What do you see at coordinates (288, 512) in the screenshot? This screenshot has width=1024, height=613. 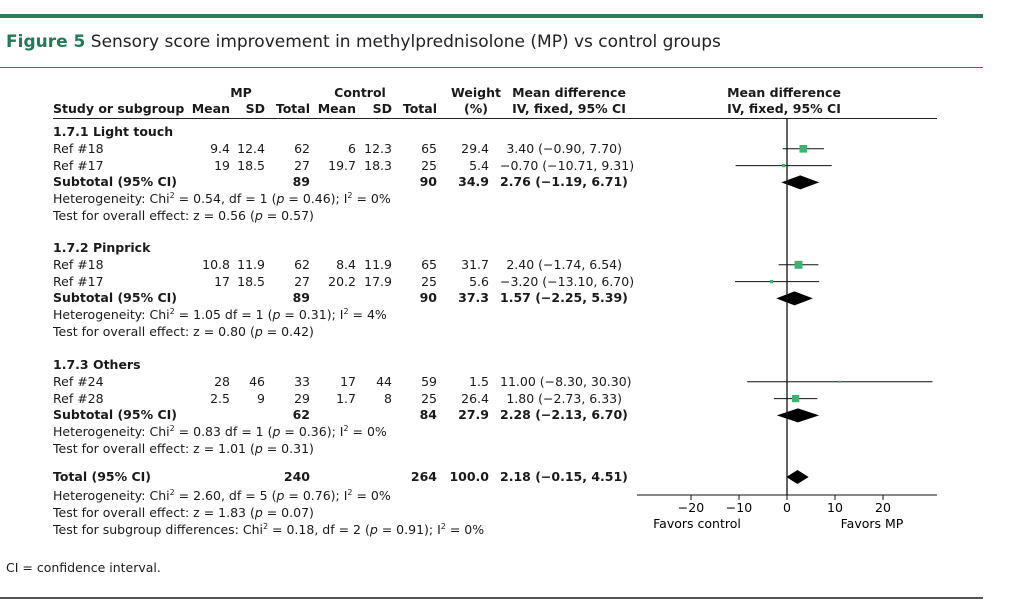 I see `total-overall-effect-end: = 0.07)` at bounding box center [288, 512].